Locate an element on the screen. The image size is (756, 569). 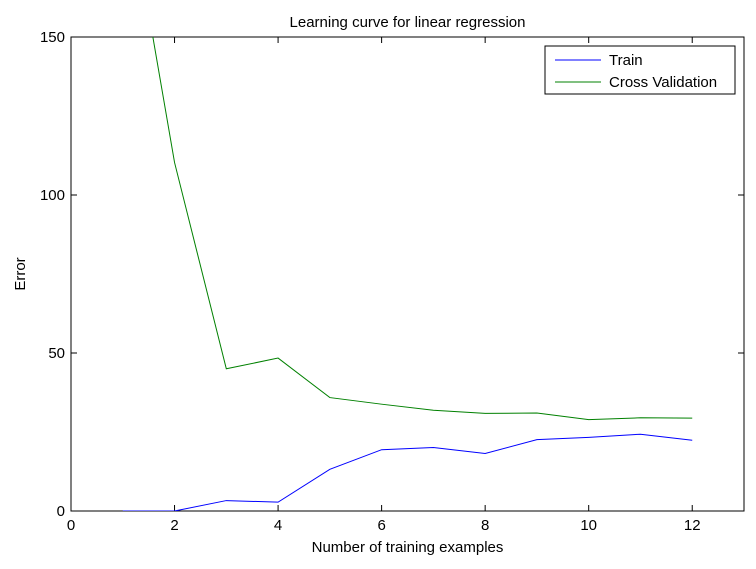
y-tick-label: 150 is located at coordinates (52, 37).